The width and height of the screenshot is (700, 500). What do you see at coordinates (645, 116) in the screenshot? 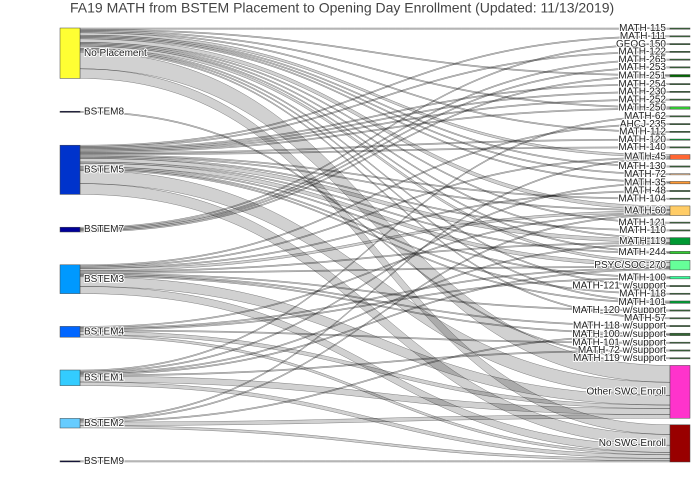
I see `node-label: MATH-62` at bounding box center [645, 116].